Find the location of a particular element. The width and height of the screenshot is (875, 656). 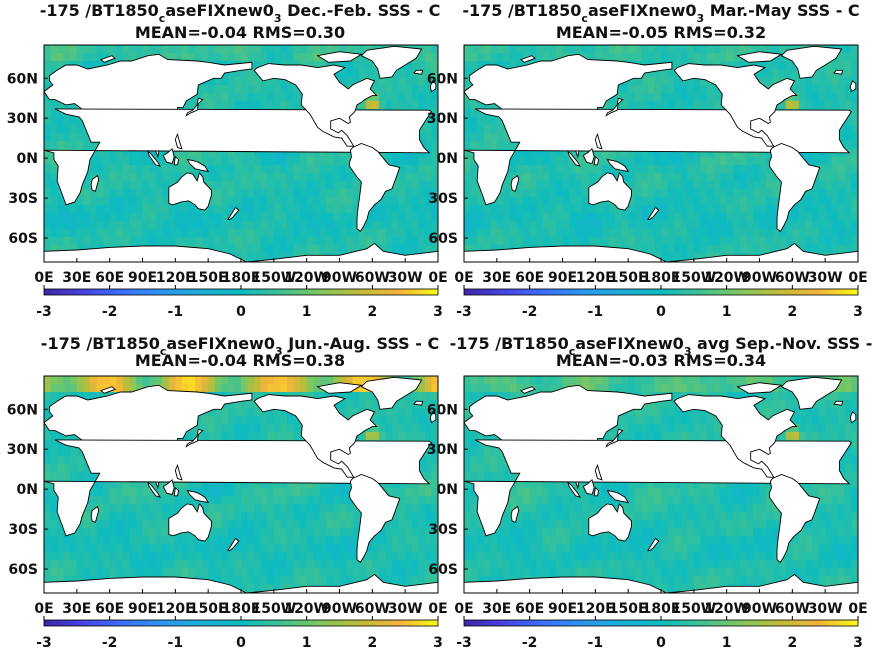

x-tick-label: 60W is located at coordinates (792, 278).